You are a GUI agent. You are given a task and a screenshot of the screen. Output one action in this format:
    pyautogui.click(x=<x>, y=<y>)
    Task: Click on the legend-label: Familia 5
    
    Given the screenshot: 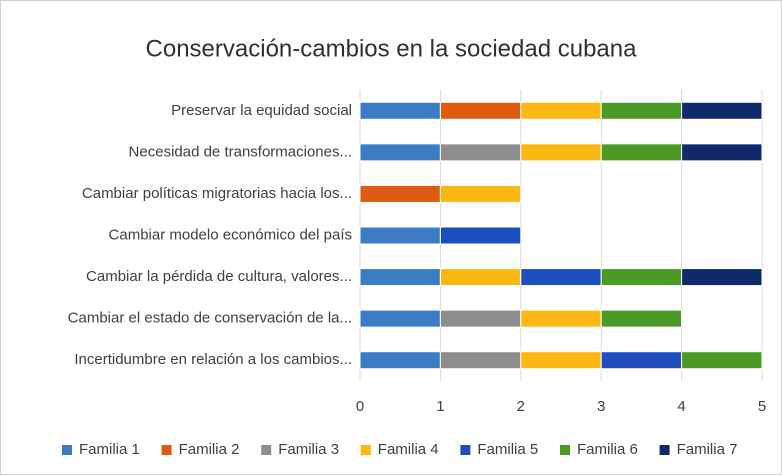 What is the action you would take?
    pyautogui.click(x=507, y=449)
    